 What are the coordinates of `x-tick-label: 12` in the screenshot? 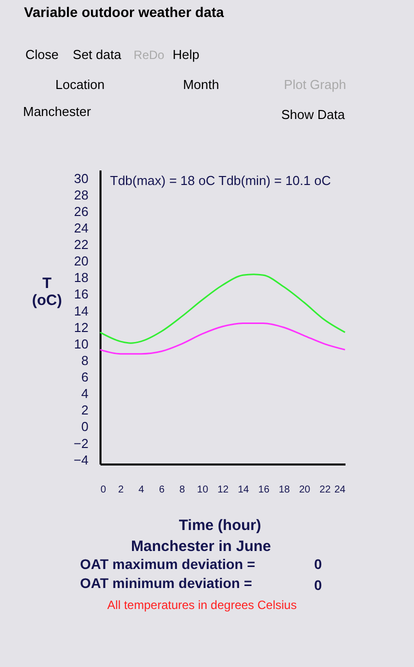 It's located at (223, 490).